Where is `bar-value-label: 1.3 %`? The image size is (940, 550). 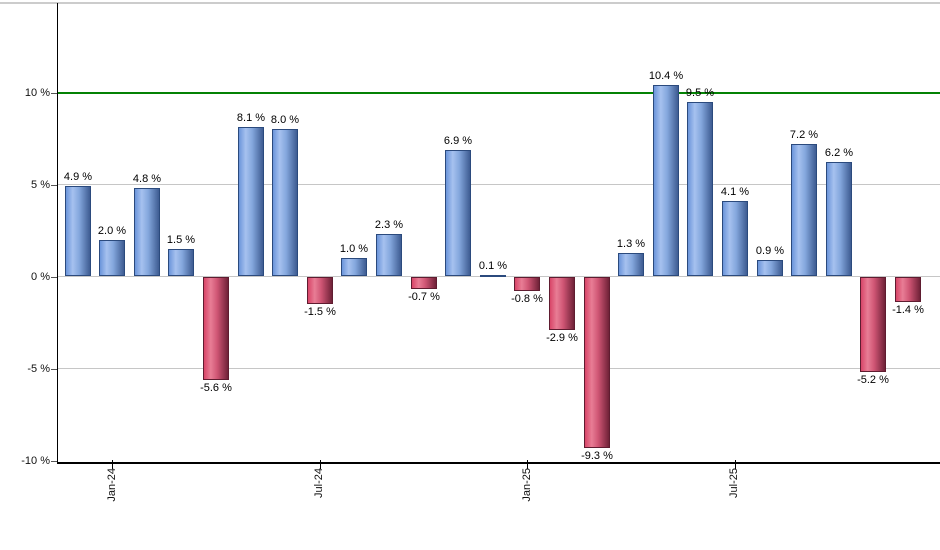
bar-value-label: 1.3 % is located at coordinates (631, 244).